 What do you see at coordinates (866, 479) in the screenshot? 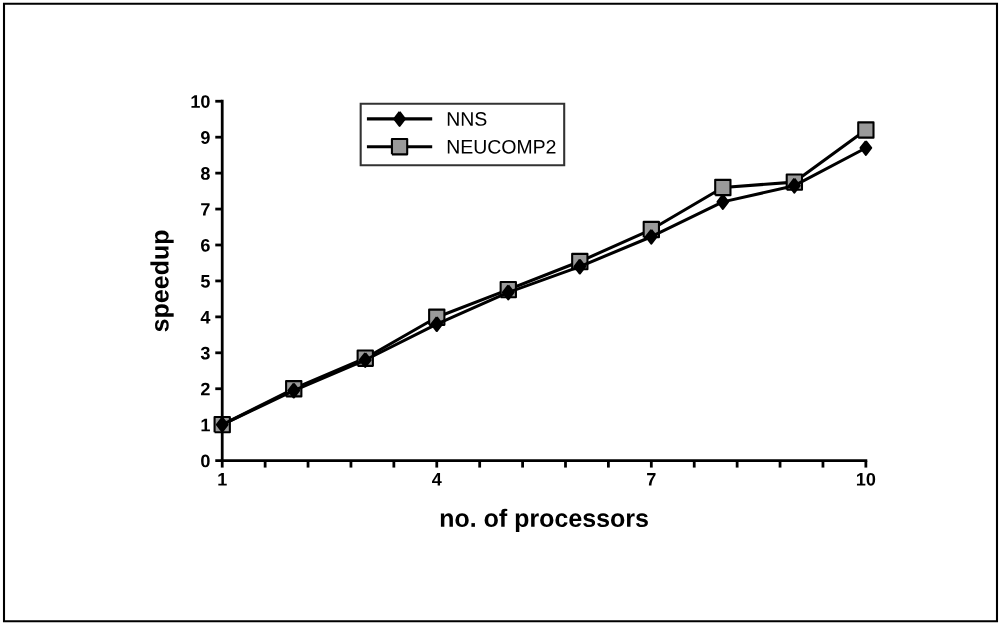
I see `x-tick-label: 10` at bounding box center [866, 479].